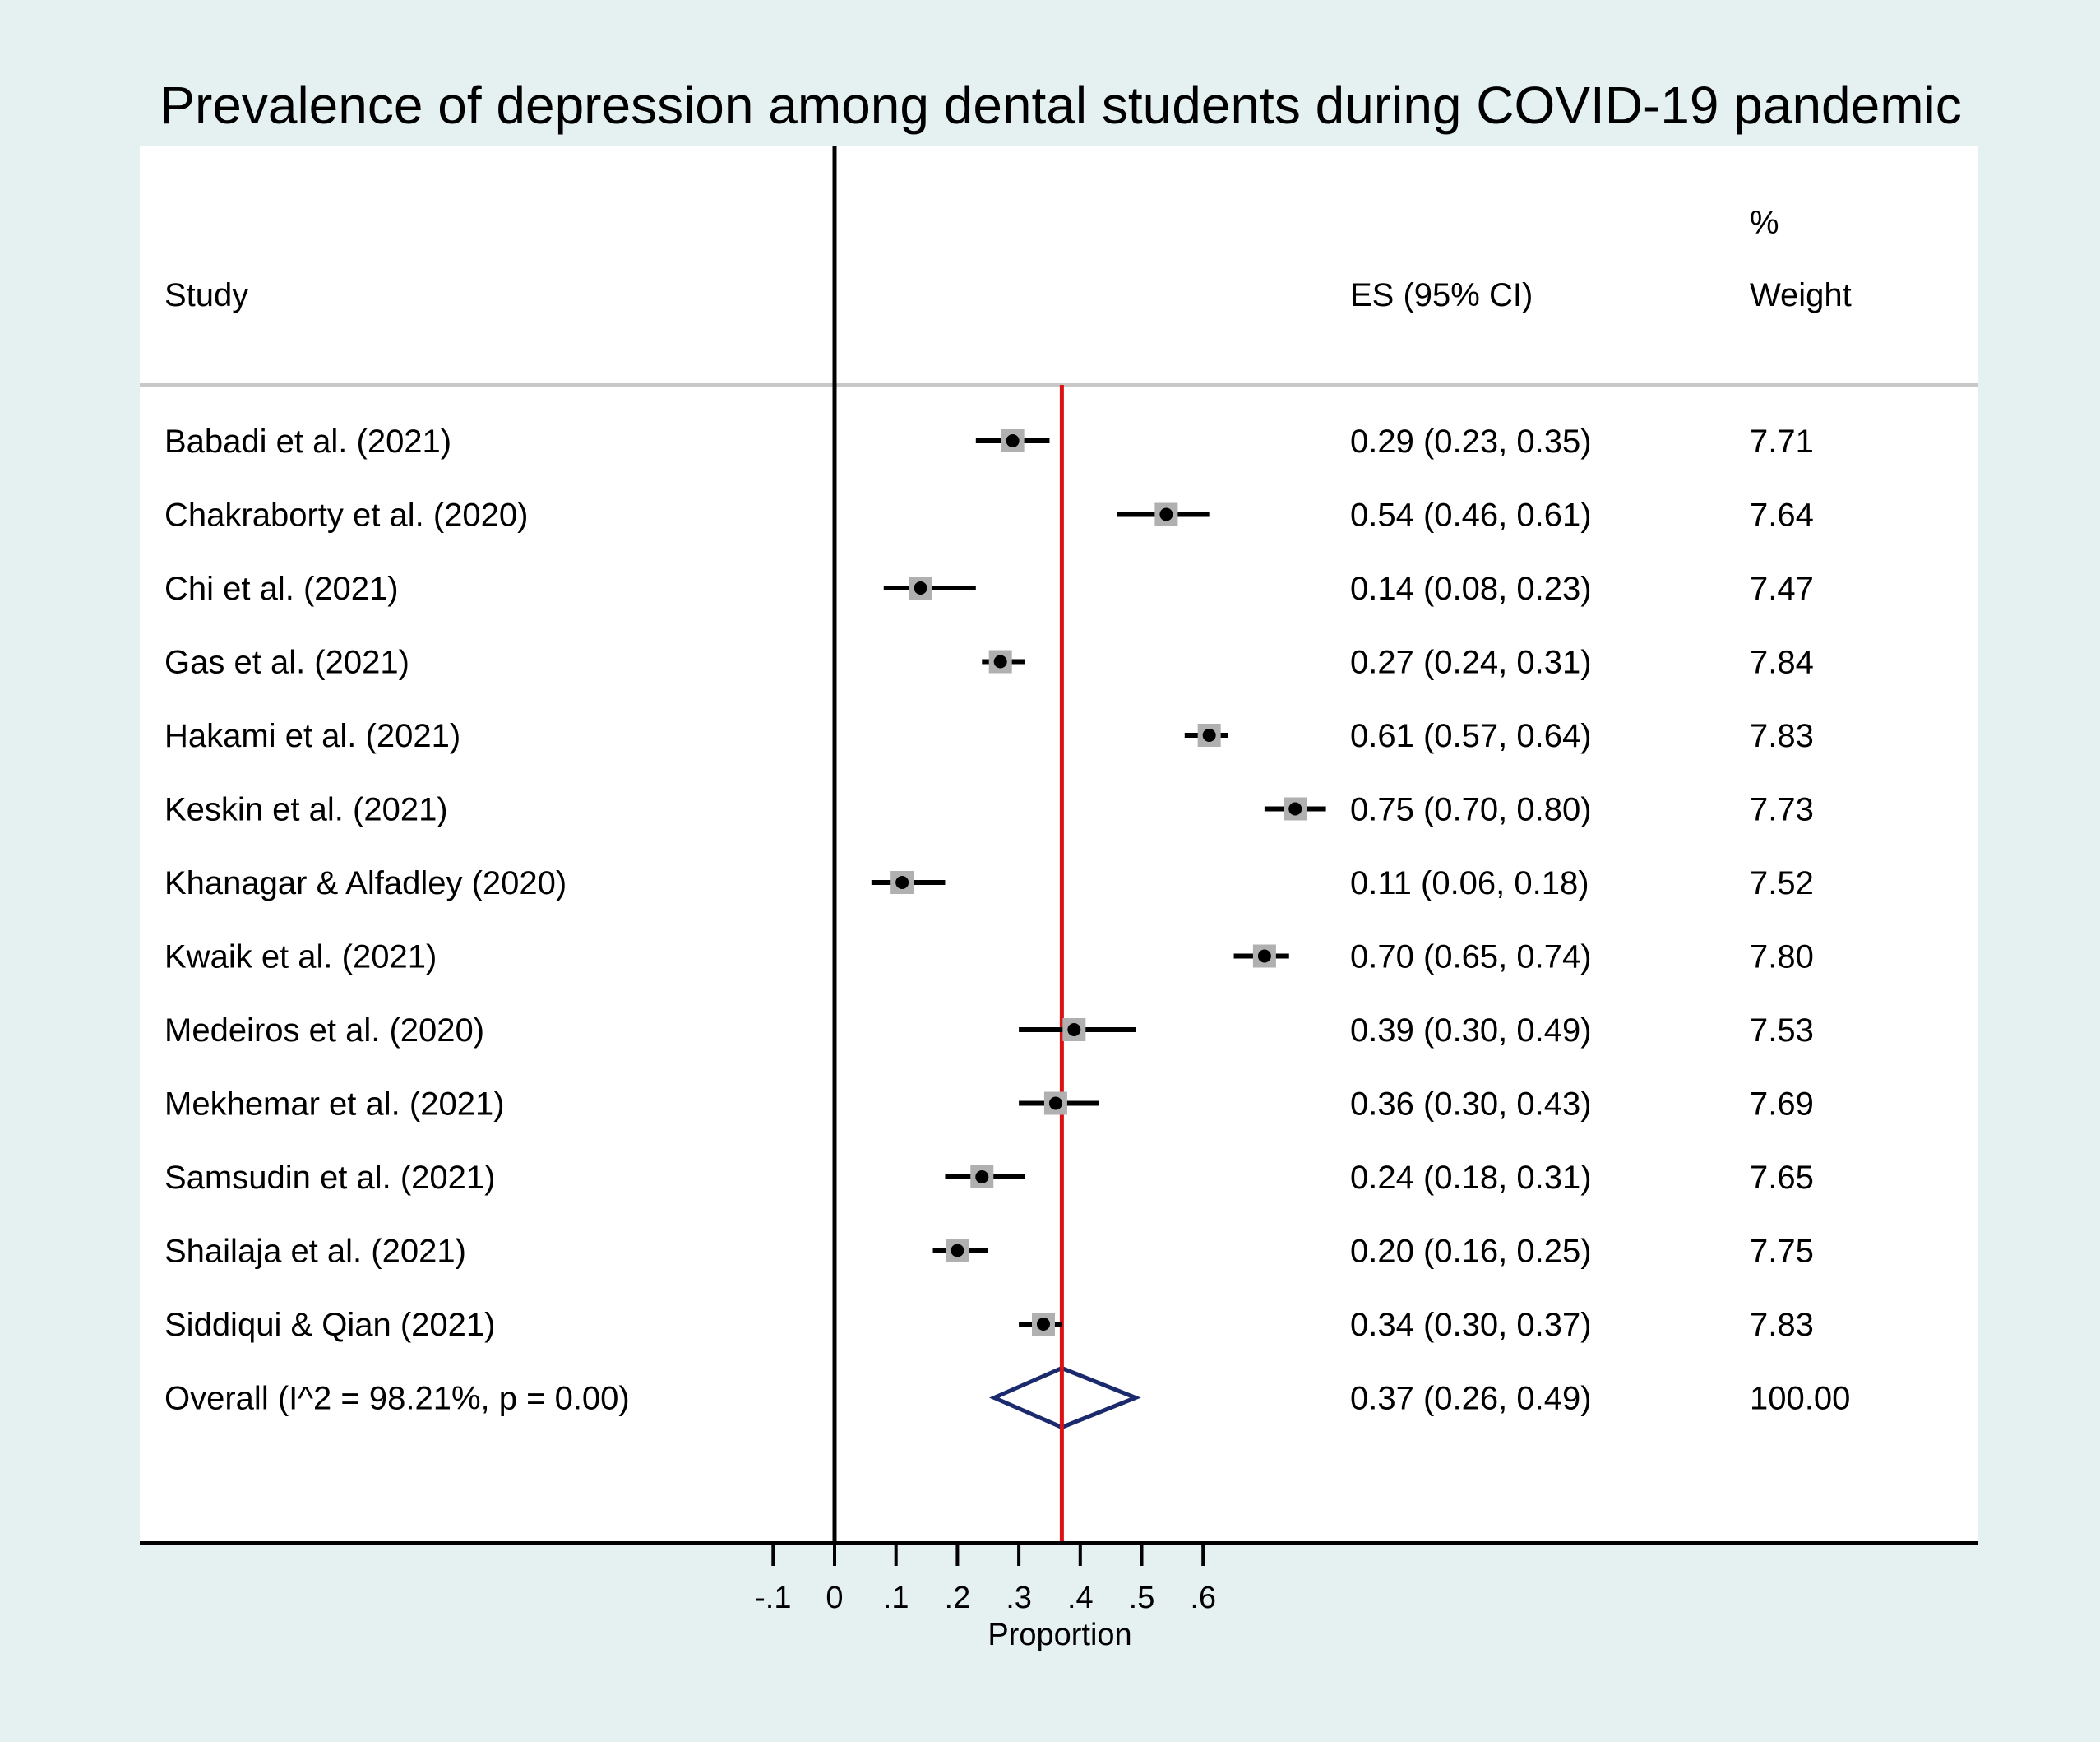  I want to click on study-label: Chi et al. (2021), so click(282, 589).